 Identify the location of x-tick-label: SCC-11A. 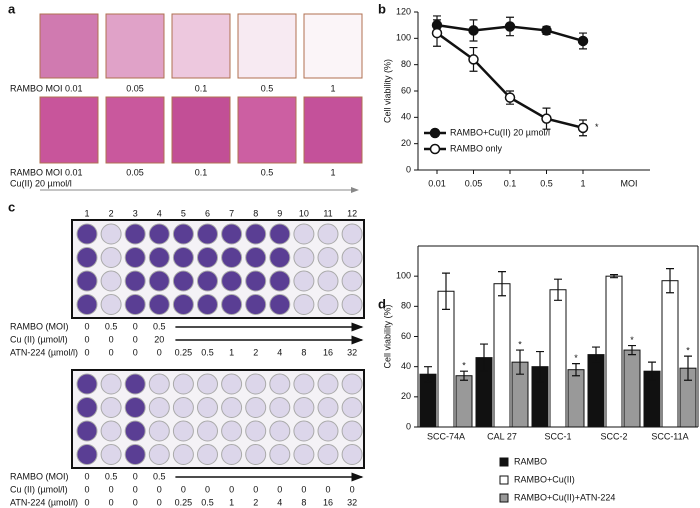
(669, 436).